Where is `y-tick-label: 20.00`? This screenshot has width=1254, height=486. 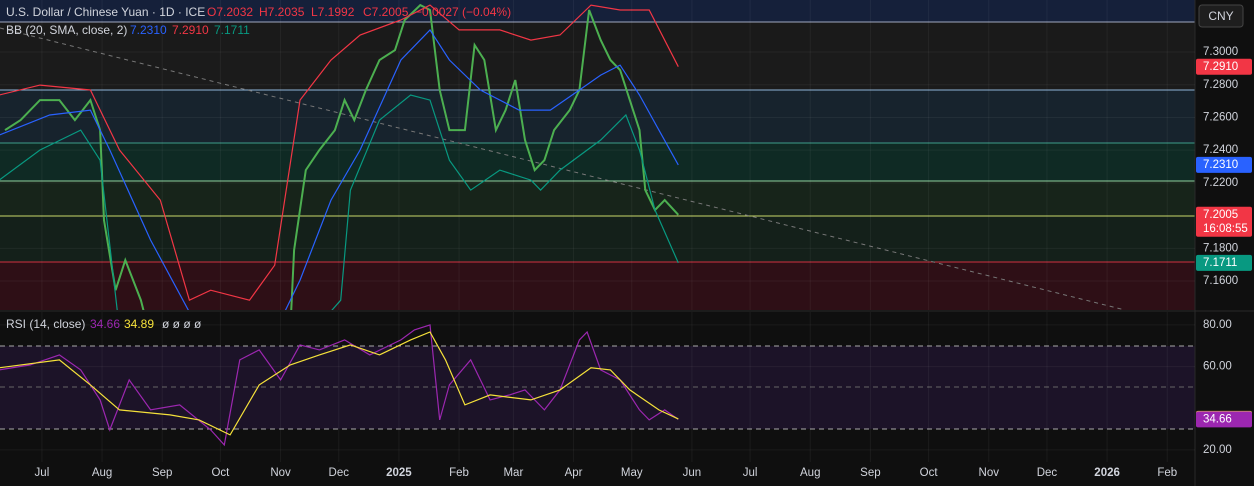 y-tick-label: 20.00 is located at coordinates (1217, 450).